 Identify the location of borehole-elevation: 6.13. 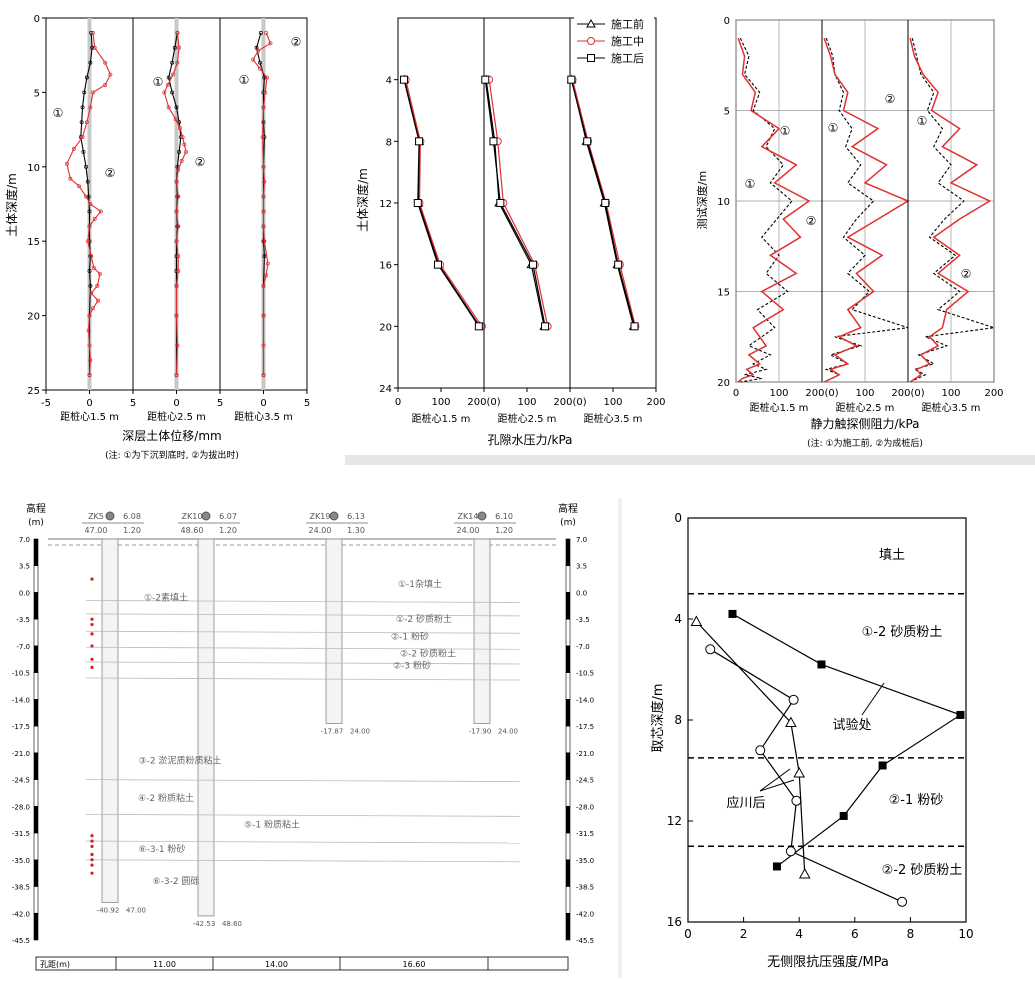
(356, 516).